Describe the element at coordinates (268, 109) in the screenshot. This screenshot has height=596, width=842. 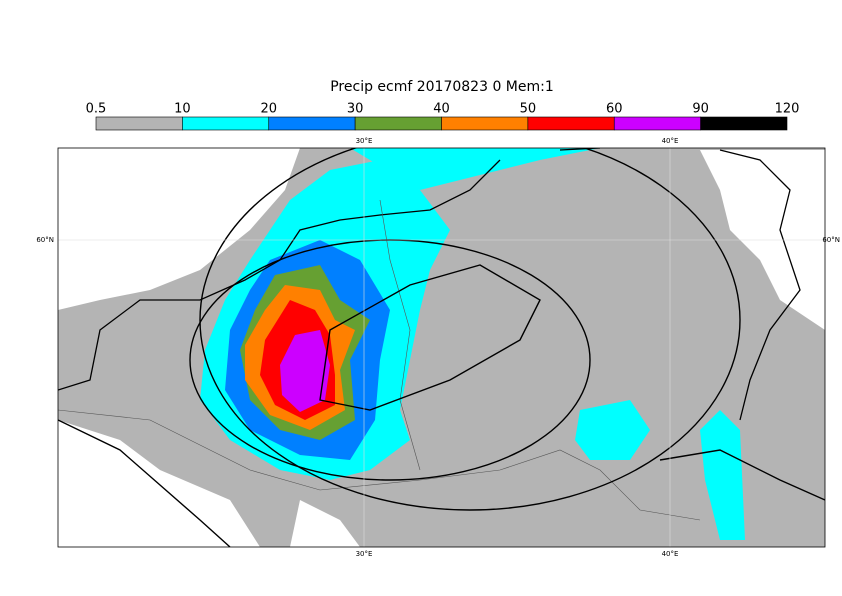
I see `colorbar-tick-label: 20` at that location.